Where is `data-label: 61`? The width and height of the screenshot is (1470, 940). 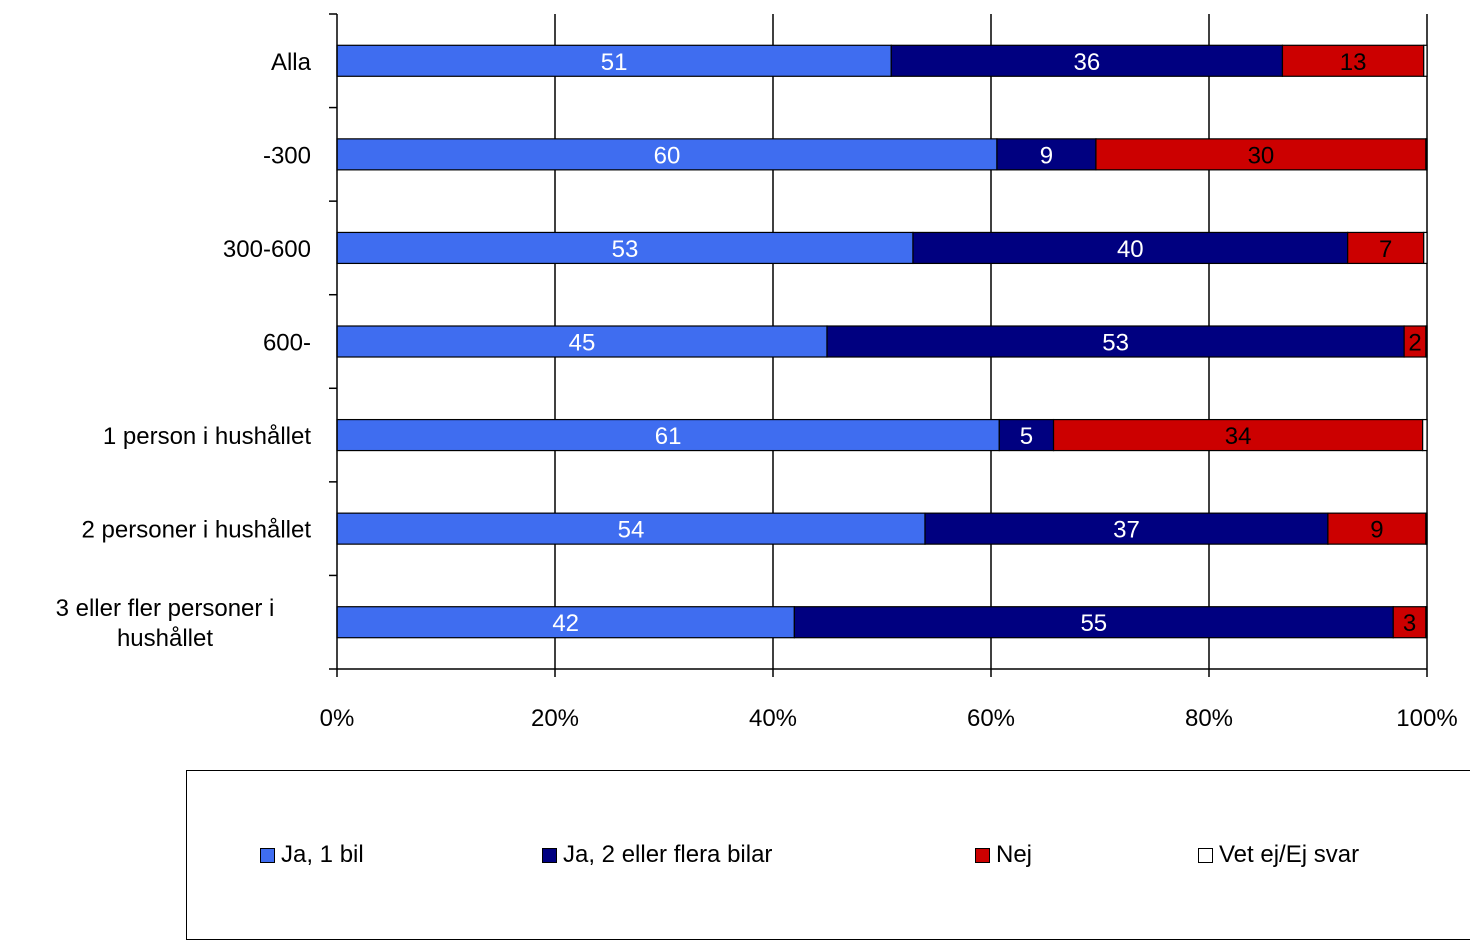
data-label: 61 is located at coordinates (668, 436).